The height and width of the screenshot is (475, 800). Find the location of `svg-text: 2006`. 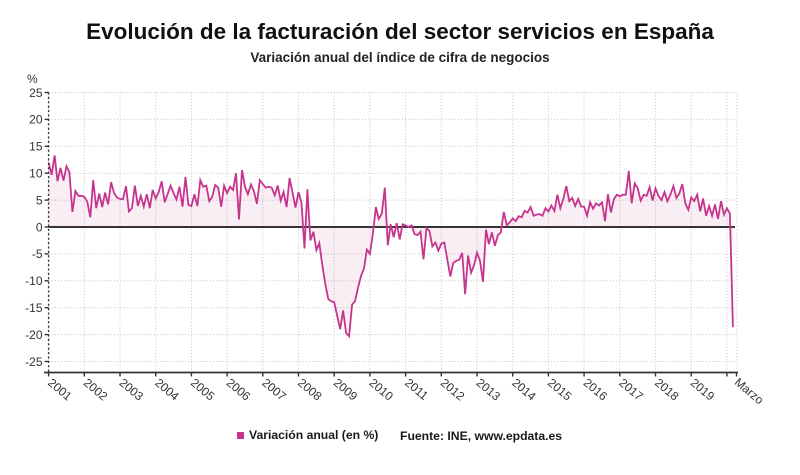

svg-text: 2006 is located at coordinates (239, 390).